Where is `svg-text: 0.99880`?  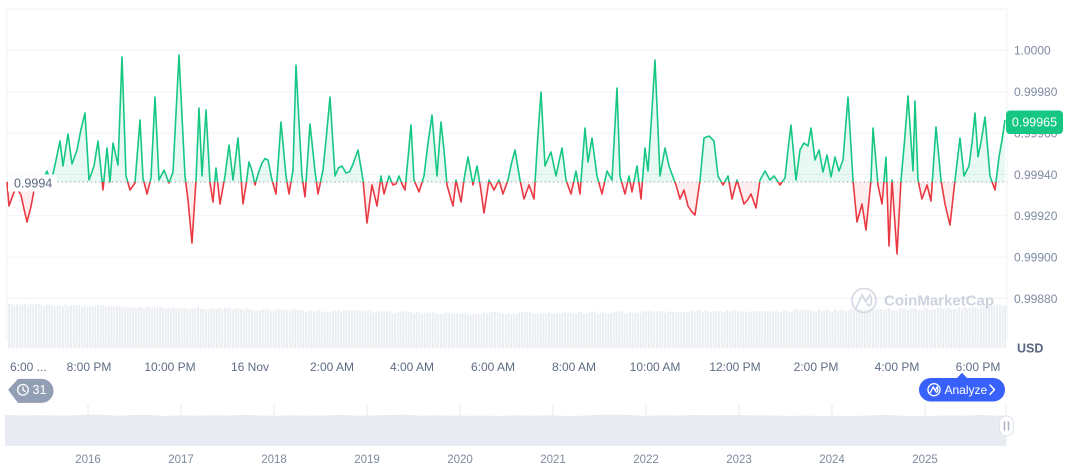
svg-text: 0.99880 is located at coordinates (1036, 299).